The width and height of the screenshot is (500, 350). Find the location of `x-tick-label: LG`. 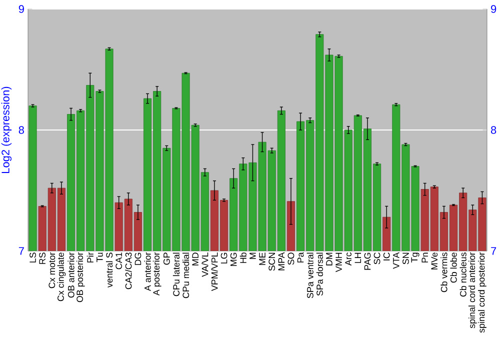

x-tick-label: LG is located at coordinates (224, 258).